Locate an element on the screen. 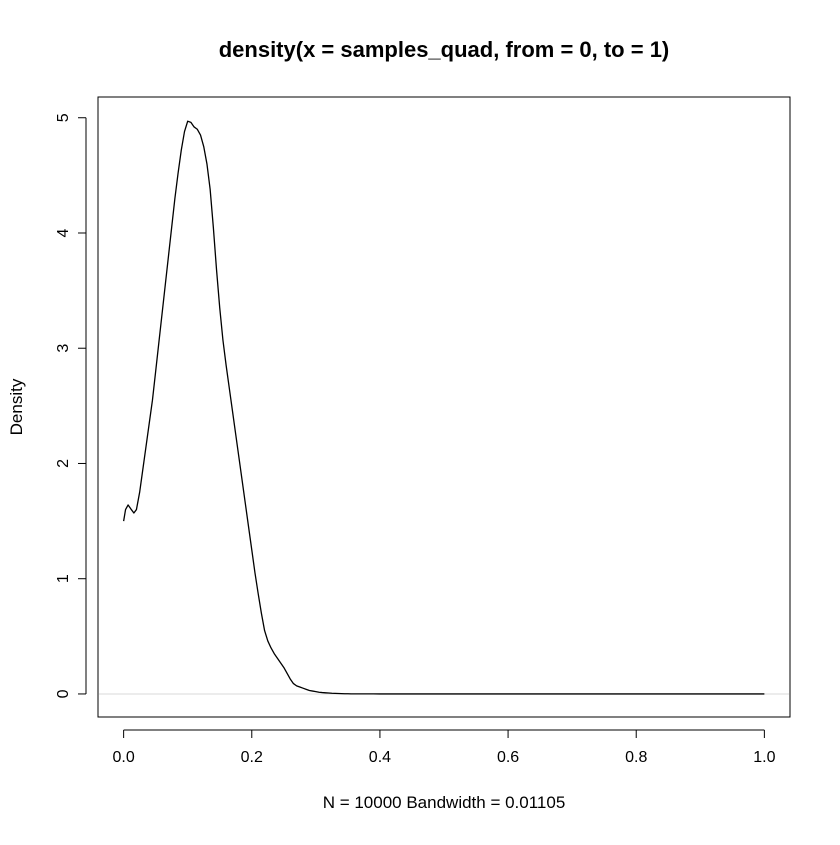 Image resolution: width=840 pixels, height=845 pixels. y-tick-label: 2 is located at coordinates (63, 463).